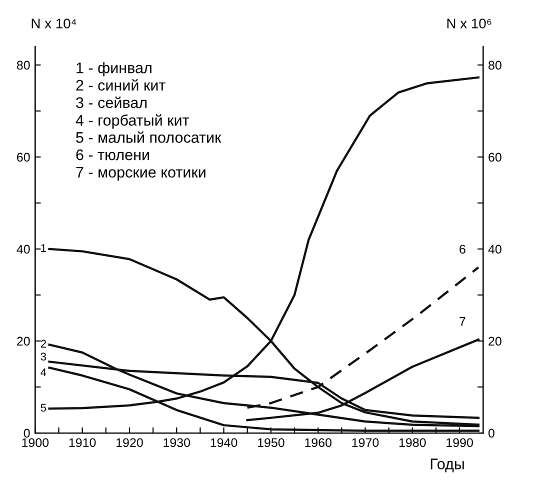  What do you see at coordinates (43, 356) in the screenshot?
I see `series-label: 3` at bounding box center [43, 356].